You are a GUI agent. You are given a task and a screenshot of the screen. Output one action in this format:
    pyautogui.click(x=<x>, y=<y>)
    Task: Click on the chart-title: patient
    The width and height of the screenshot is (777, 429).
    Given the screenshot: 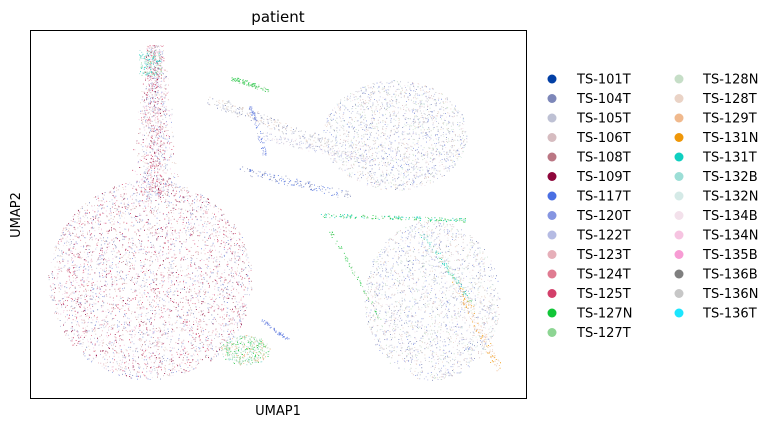 What is the action you would take?
    pyautogui.click(x=277, y=17)
    